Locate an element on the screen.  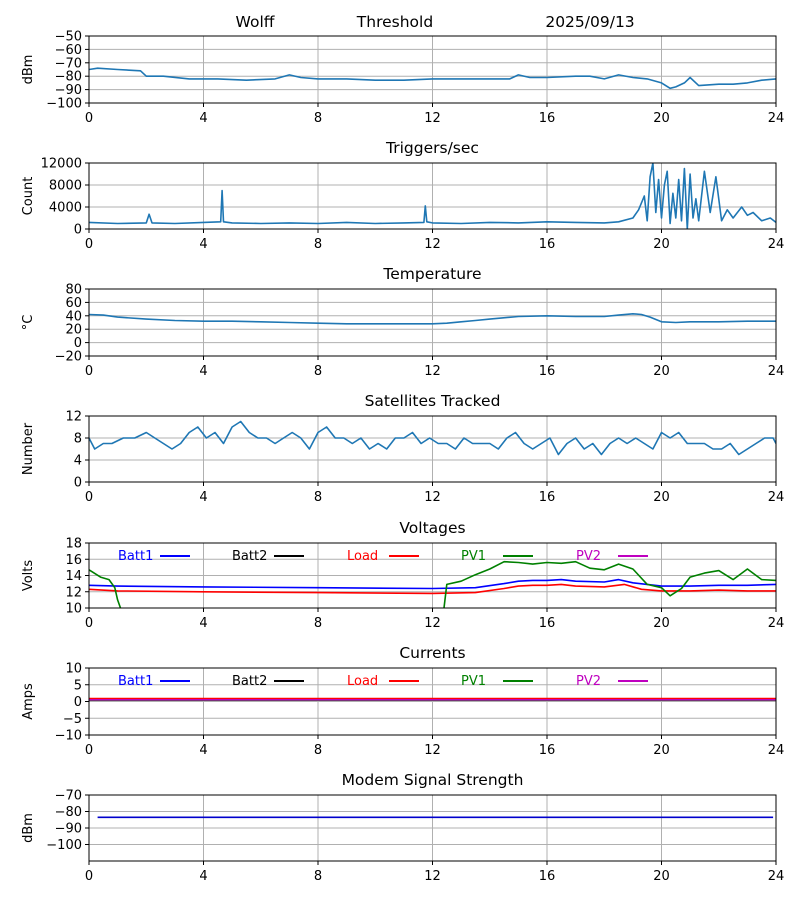
chart-satellites: 0 4 8 12 16 20 24 0 4 8 12 Satellites Tracked Number is located at coordinates (402, 448).